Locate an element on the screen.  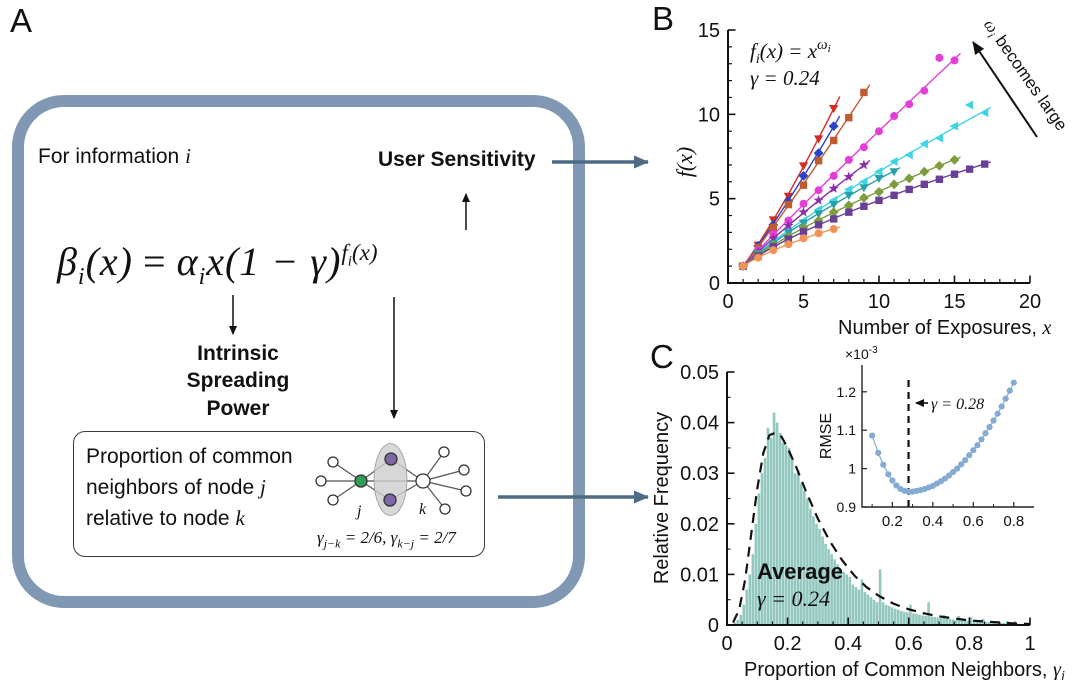
intrinsic-line1: Intrinsic Spreading is located at coordinates (238, 367).